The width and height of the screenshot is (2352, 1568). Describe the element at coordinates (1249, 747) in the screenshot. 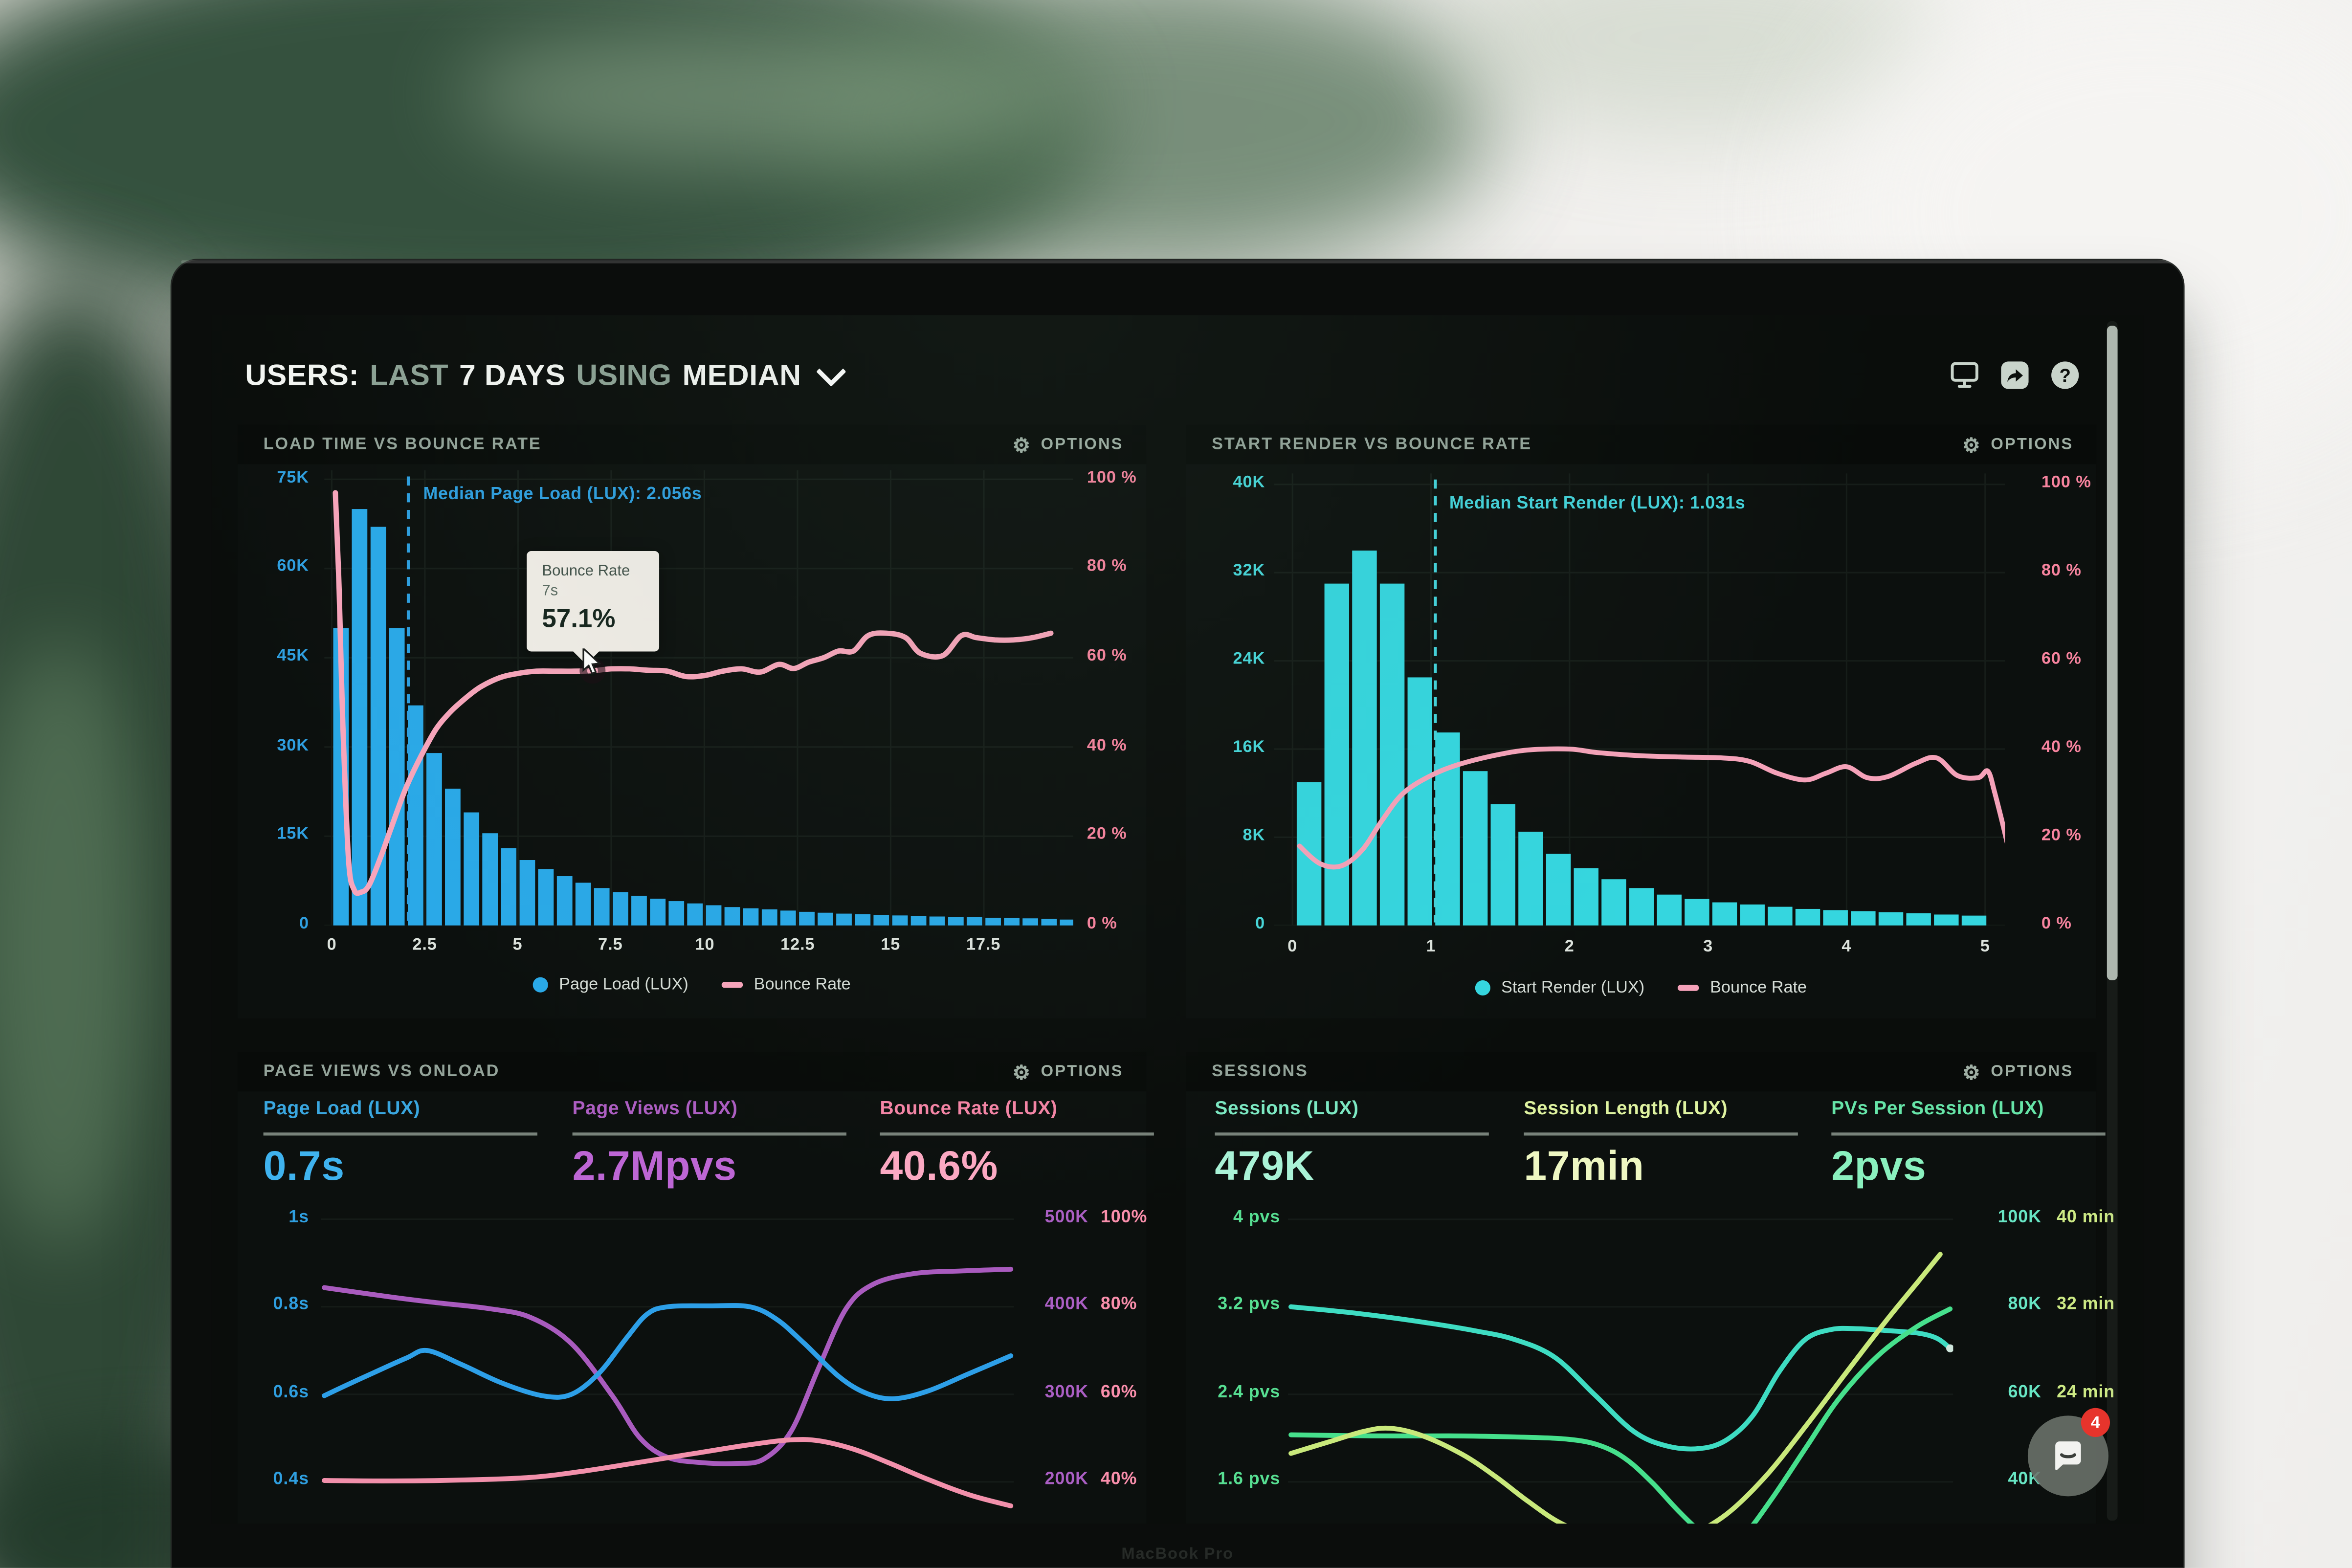

I see `y-axis-tick: 16K` at that location.